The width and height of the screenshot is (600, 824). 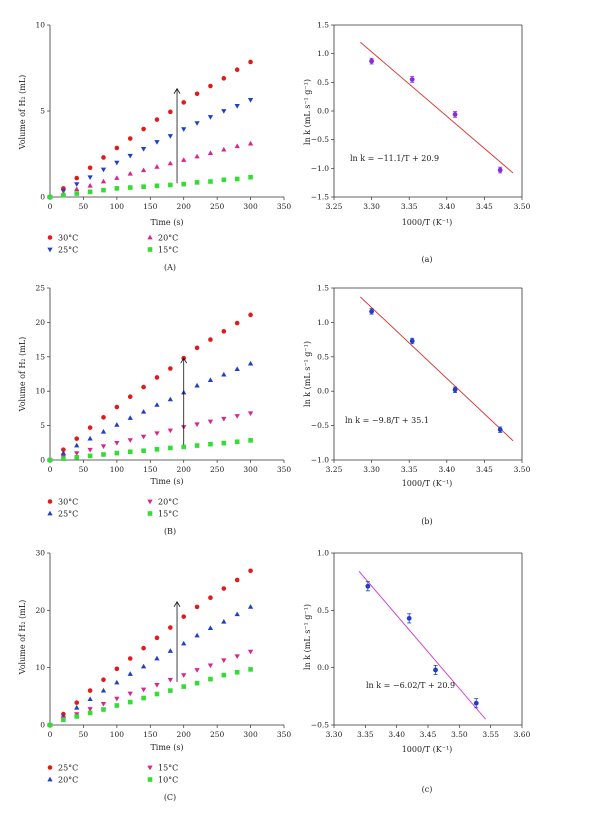 What do you see at coordinates (150, 469) in the screenshot?
I see `x-tick-label: 150` at bounding box center [150, 469].